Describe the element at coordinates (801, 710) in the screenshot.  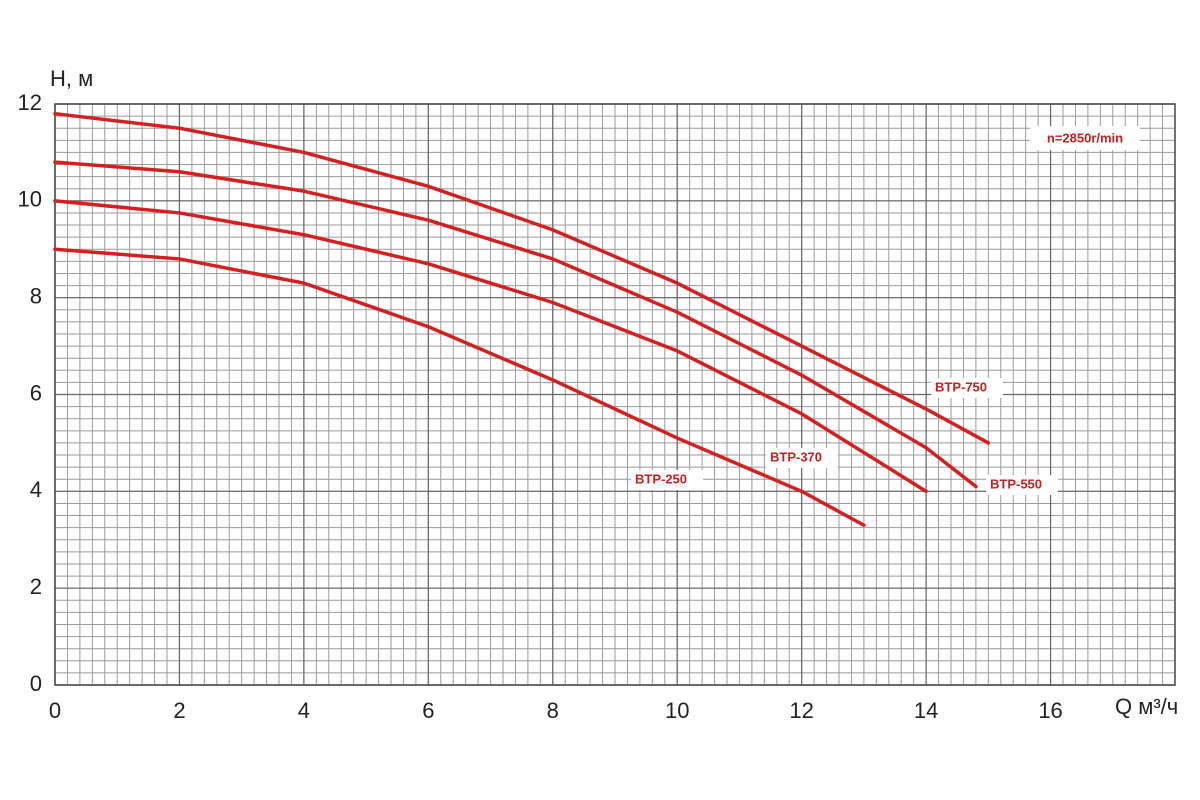
I see `x-tick-label: 12` at that location.